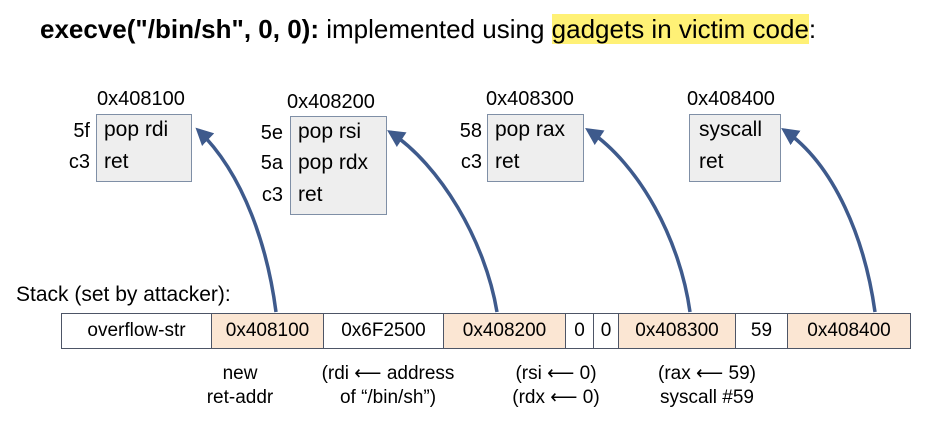 Image resolution: width=952 pixels, height=421 pixels. What do you see at coordinates (331, 102) in the screenshot?
I see `gadget-2-address: 0x408200` at bounding box center [331, 102].